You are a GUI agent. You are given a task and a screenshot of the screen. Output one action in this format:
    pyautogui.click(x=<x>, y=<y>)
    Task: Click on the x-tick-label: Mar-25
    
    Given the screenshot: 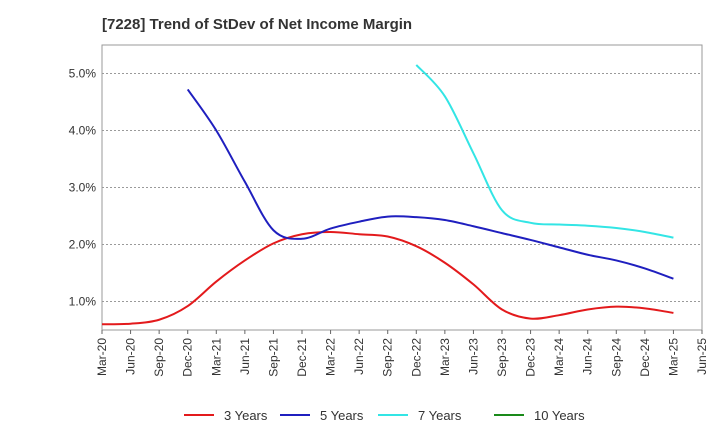 What is the action you would take?
    pyautogui.click(x=673, y=357)
    